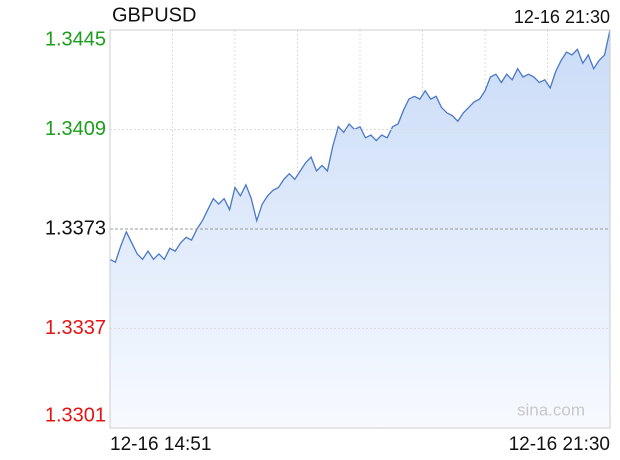 The height and width of the screenshot is (460, 620). Describe the element at coordinates (75, 129) in the screenshot. I see `y-tick-label: 1.3409` at that location.